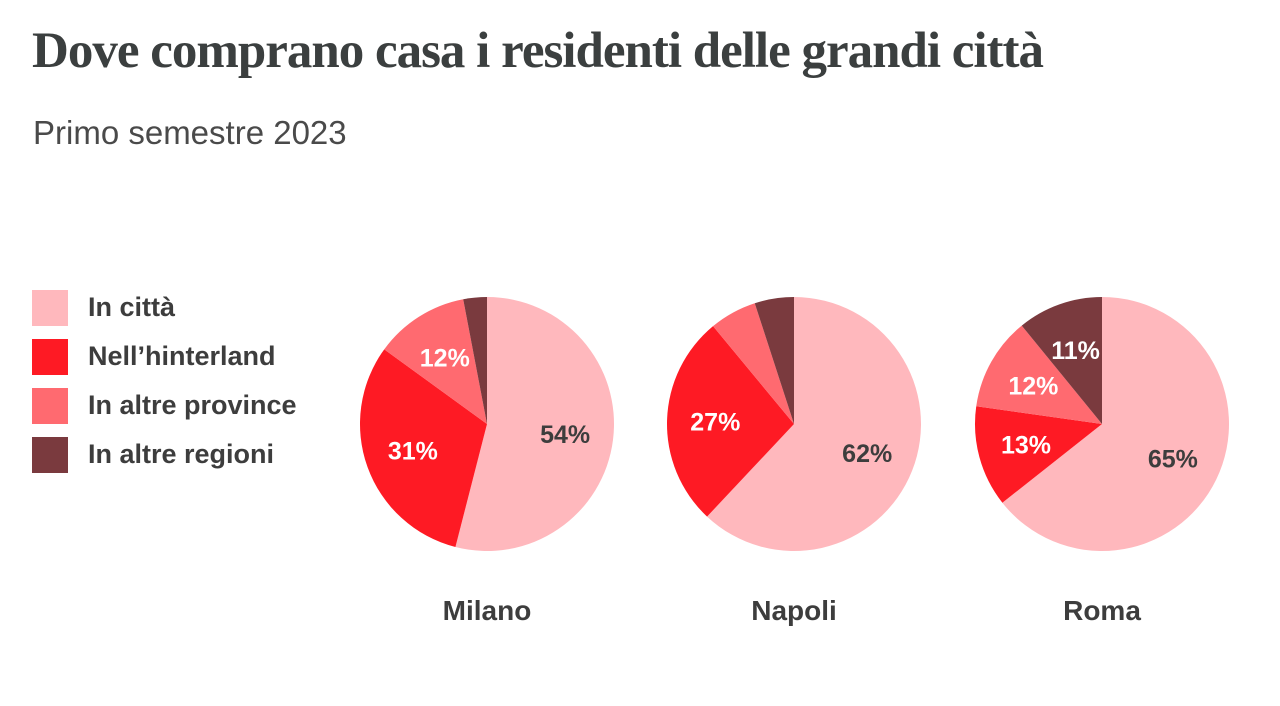 This screenshot has height=706, width=1280. Describe the element at coordinates (487, 610) in the screenshot. I see `city-label-milano: Milano` at that location.